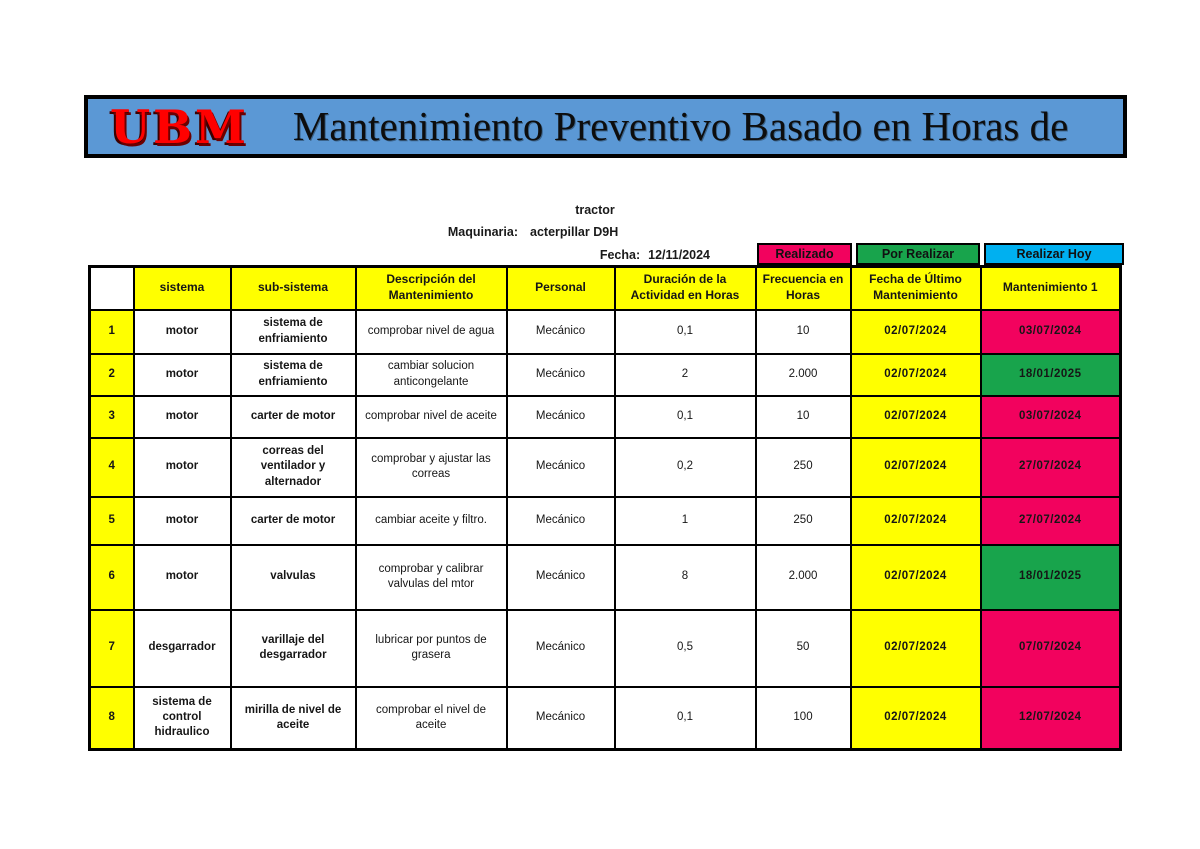  I want to click on row-number-cell: 7, so click(111, 648).